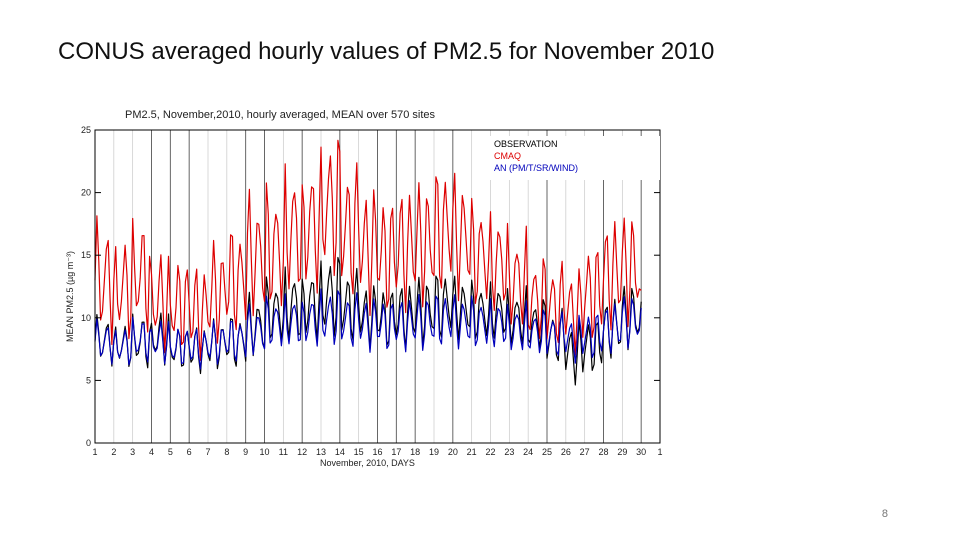  What do you see at coordinates (490, 452) in the screenshot?
I see `x-tick-label: 22` at bounding box center [490, 452].